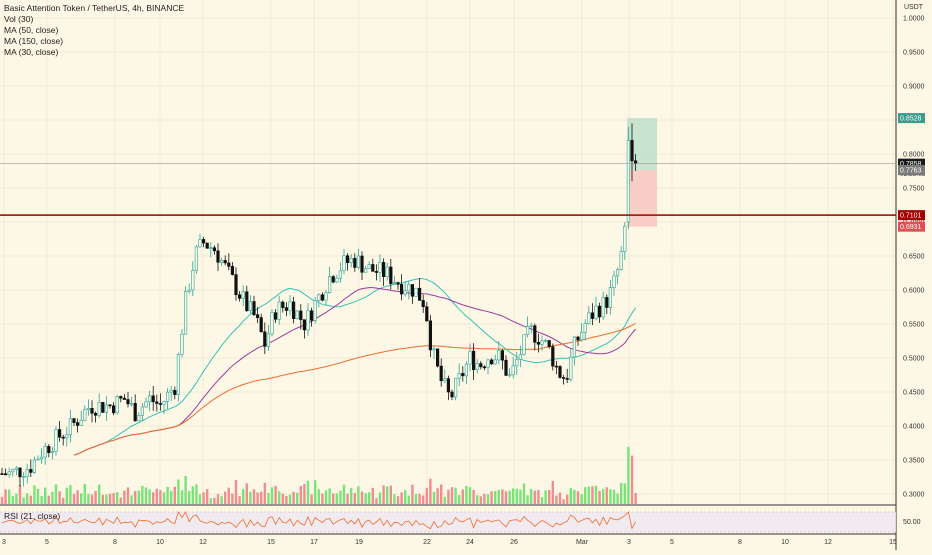 The width and height of the screenshot is (932, 555). Describe the element at coordinates (914, 461) in the screenshot. I see `price-tick-label: 0.3500` at that location.